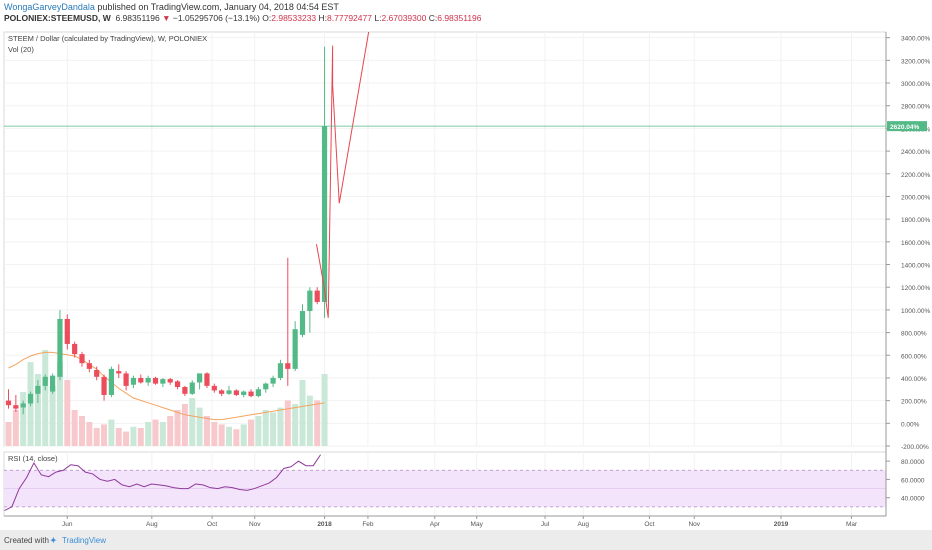 The image size is (932, 550). What do you see at coordinates (915, 107) in the screenshot?
I see `y-tick-label: 2800.00%` at bounding box center [915, 107].